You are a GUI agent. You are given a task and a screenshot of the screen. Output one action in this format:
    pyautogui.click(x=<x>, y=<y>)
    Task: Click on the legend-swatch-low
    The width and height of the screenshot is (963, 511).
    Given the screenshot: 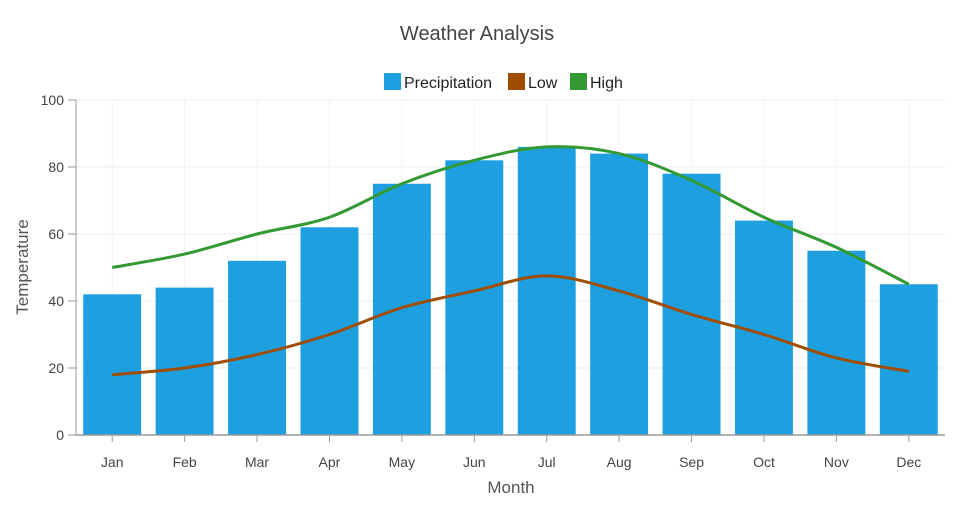 What is the action you would take?
    pyautogui.click(x=516, y=81)
    